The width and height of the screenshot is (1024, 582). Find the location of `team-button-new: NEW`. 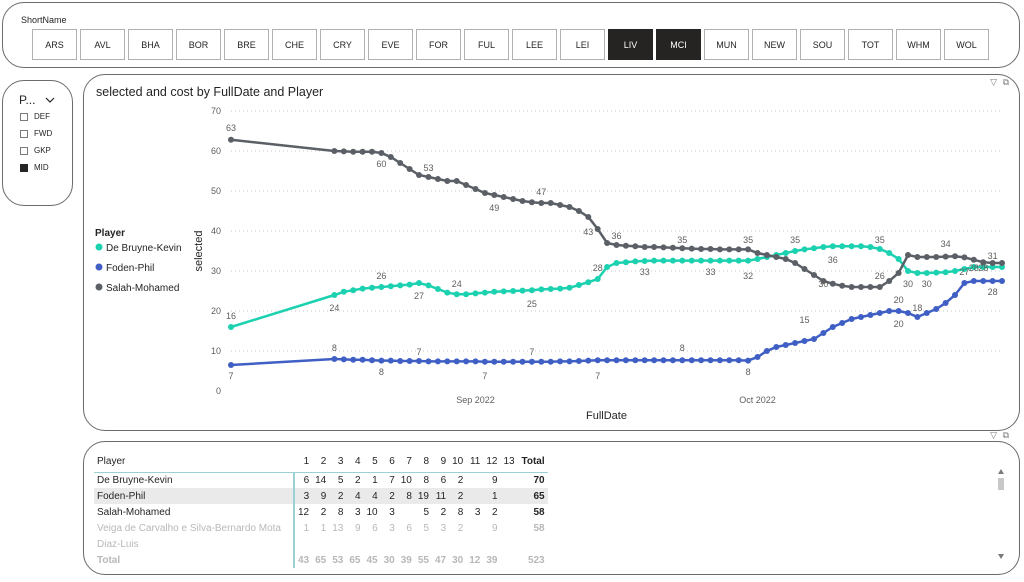

team-button-new: NEW is located at coordinates (774, 44).